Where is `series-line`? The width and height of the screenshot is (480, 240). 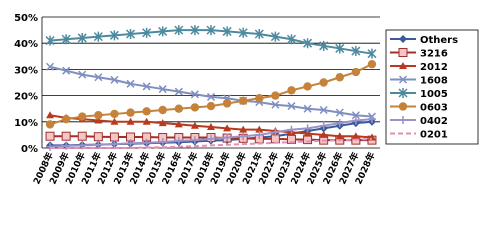
series-line is located at coordinates (211, 143).